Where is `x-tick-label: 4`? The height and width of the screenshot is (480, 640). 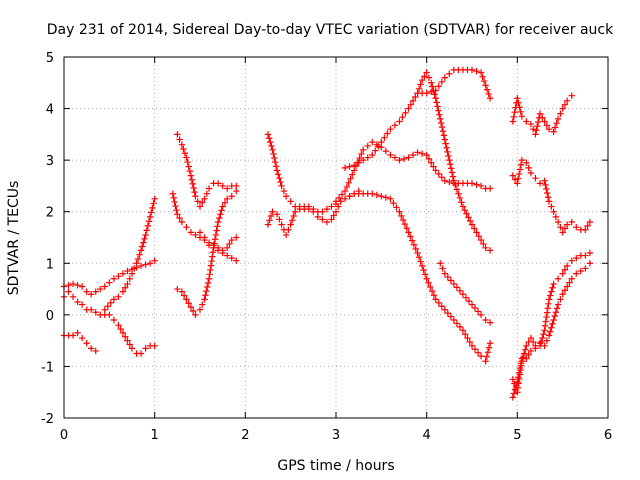
x-tick-label: 4 is located at coordinates (427, 435).